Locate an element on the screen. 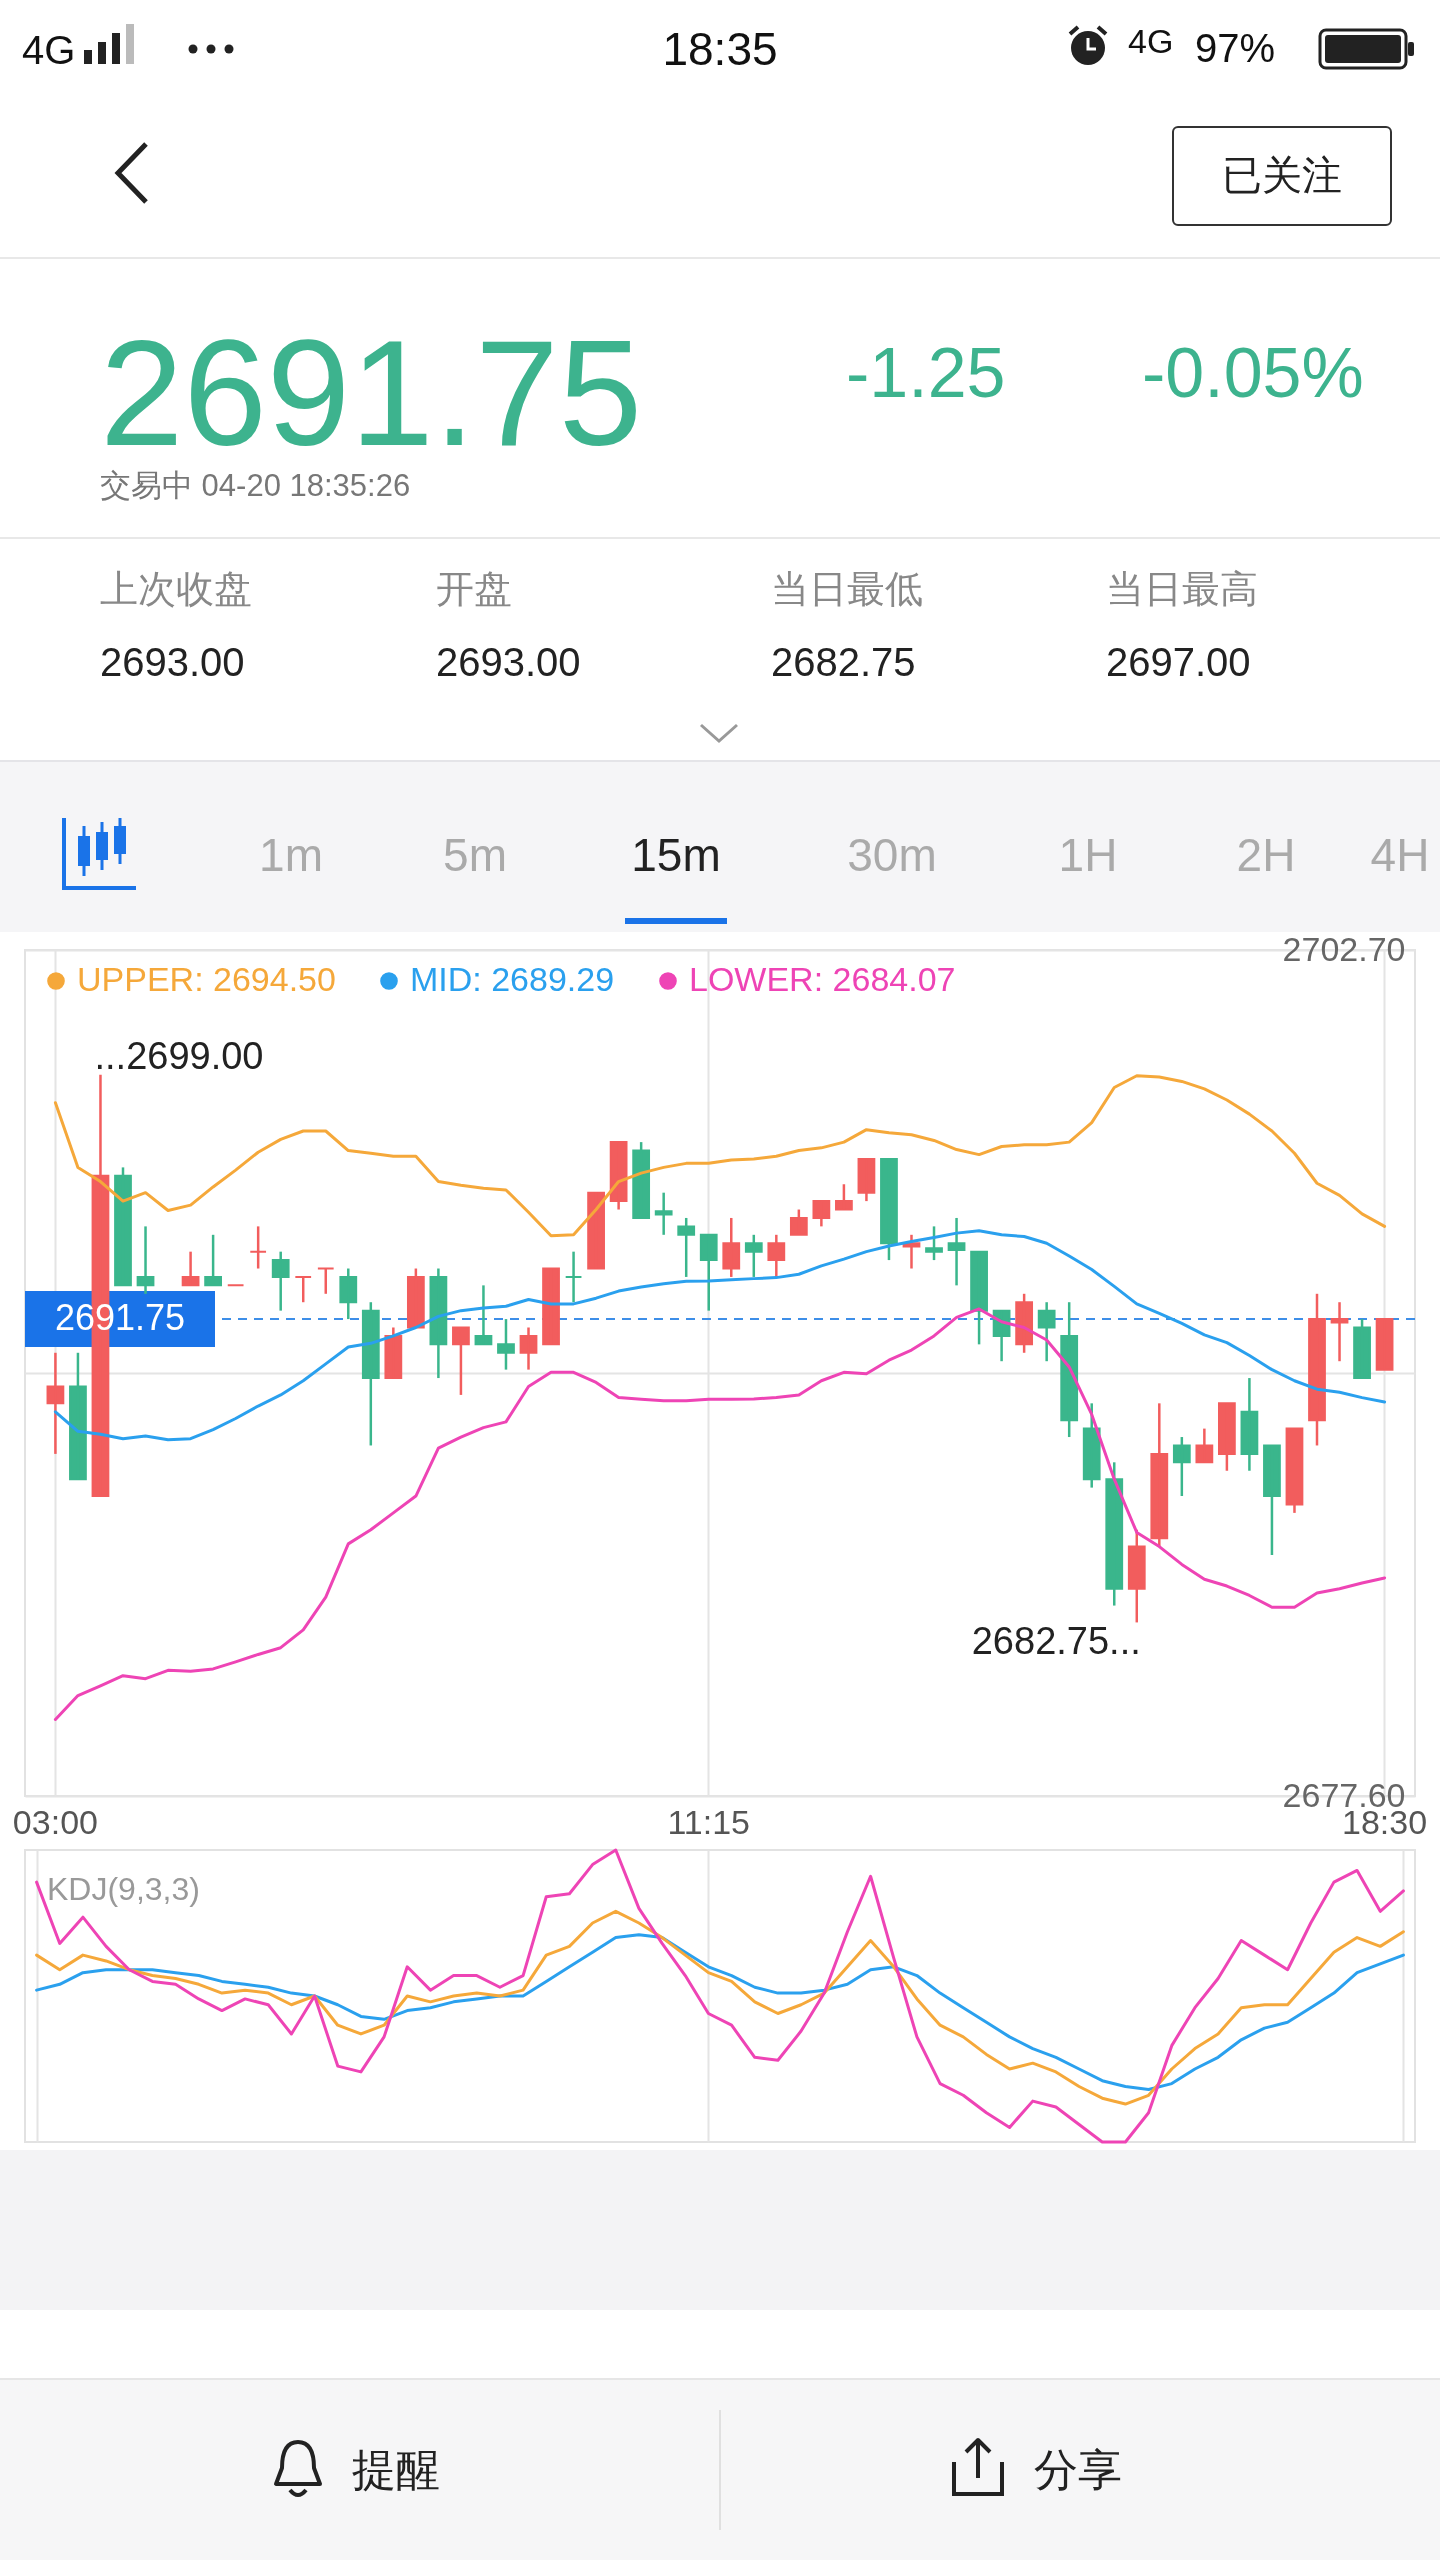  legend-label: MID: 2689.29 is located at coordinates (512, 979).